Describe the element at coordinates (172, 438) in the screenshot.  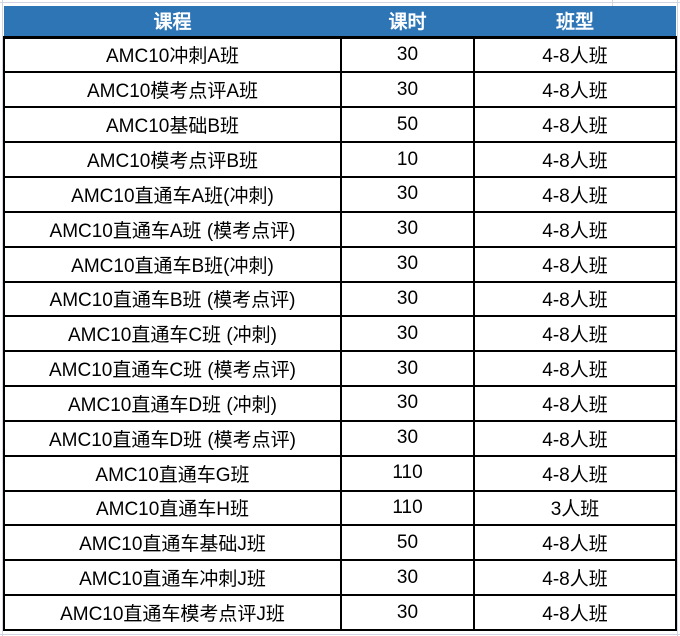
I see `course-cell: AMC10直通车D班 (模考点评)` at that location.